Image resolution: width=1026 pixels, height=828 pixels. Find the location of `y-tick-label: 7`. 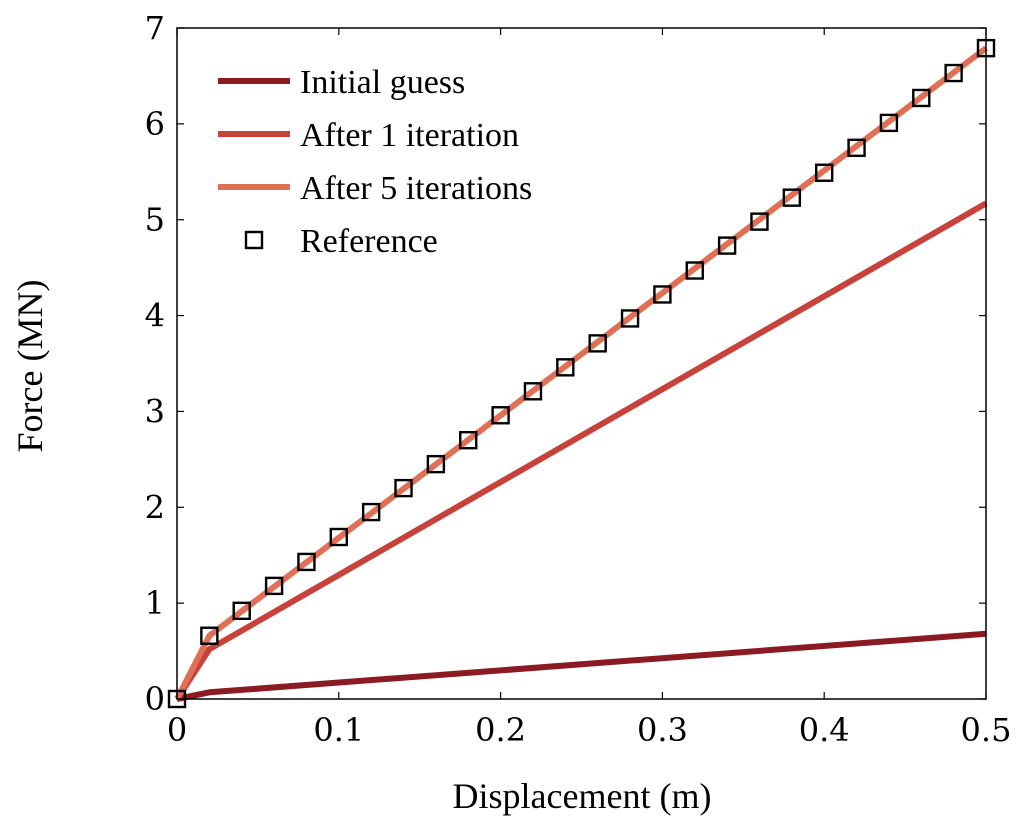

y-tick-label: 7 is located at coordinates (155, 28).